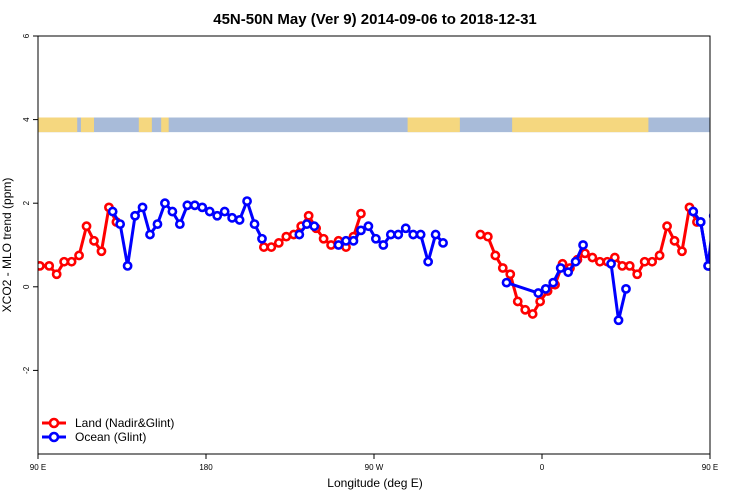 The image size is (750, 500). Describe the element at coordinates (26, 286) in the screenshot. I see `y-tick-label: 0` at that location.